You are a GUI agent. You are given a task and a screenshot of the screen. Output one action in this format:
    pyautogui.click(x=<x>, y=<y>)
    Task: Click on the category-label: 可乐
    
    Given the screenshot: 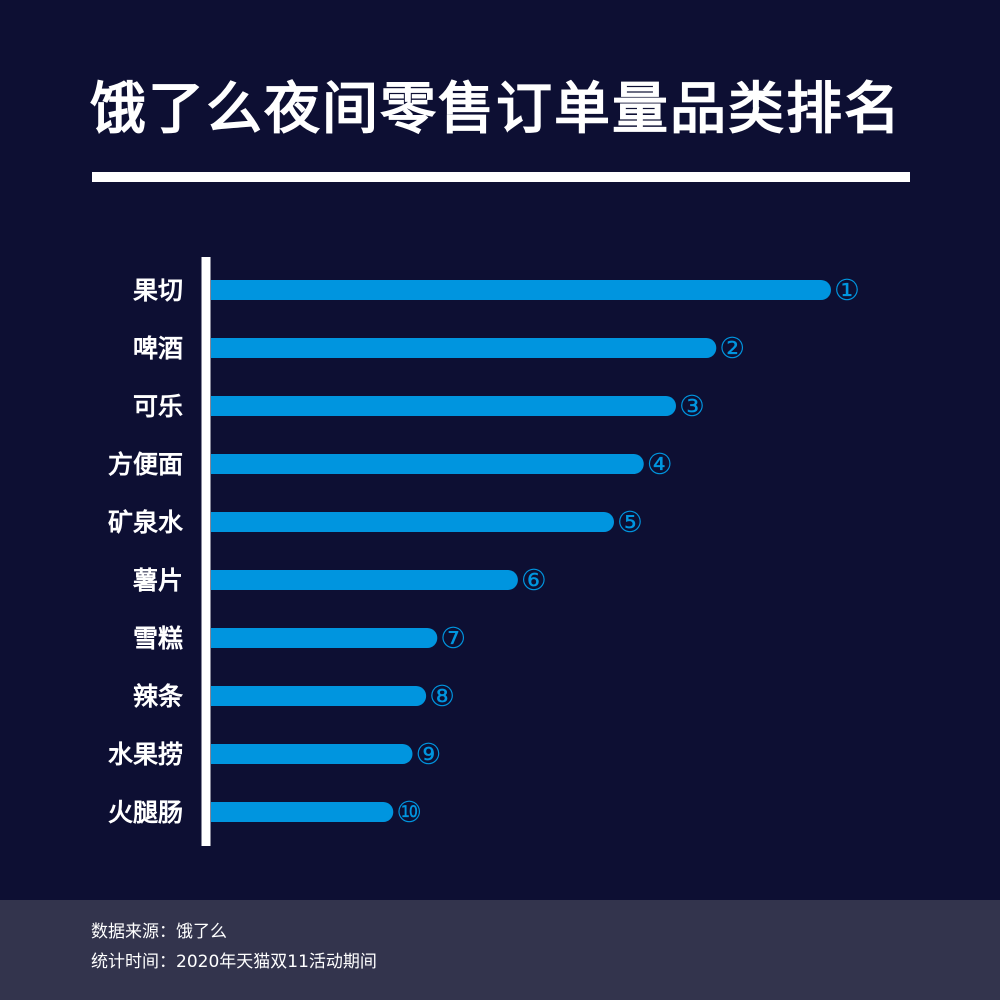 What is the action you would take?
    pyautogui.click(x=158, y=406)
    